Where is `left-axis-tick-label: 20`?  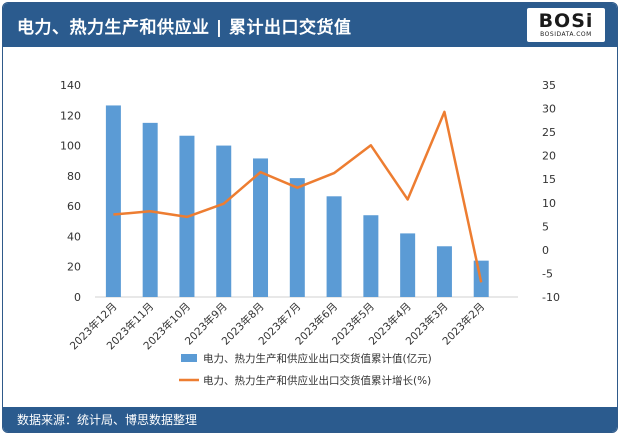
left-axis-tick-label: 20 is located at coordinates (74, 267).